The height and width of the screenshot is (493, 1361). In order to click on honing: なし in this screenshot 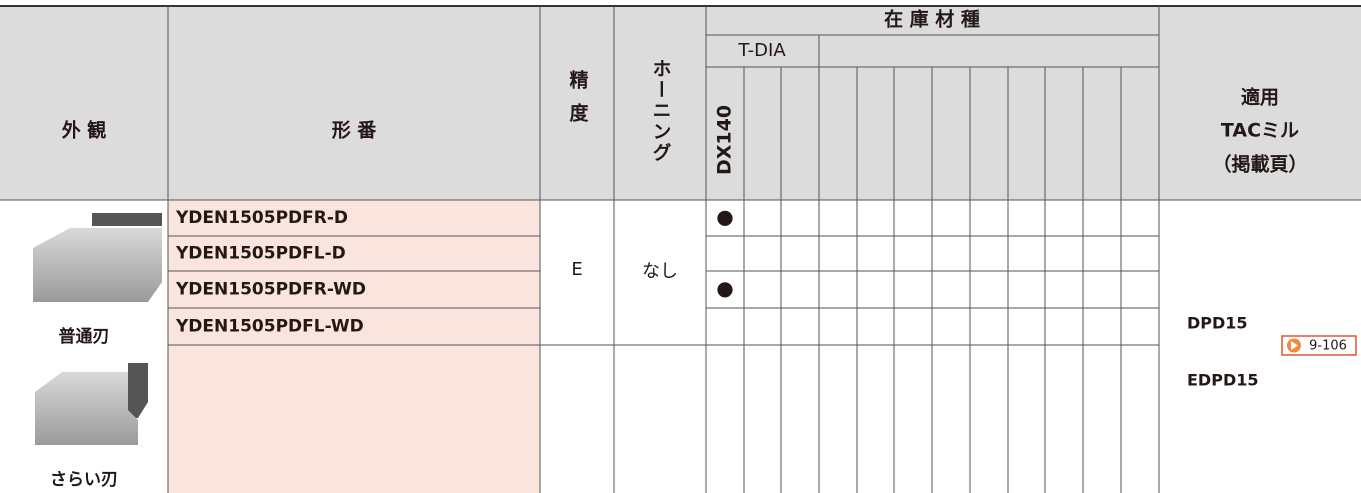, I will do `click(660, 271)`.